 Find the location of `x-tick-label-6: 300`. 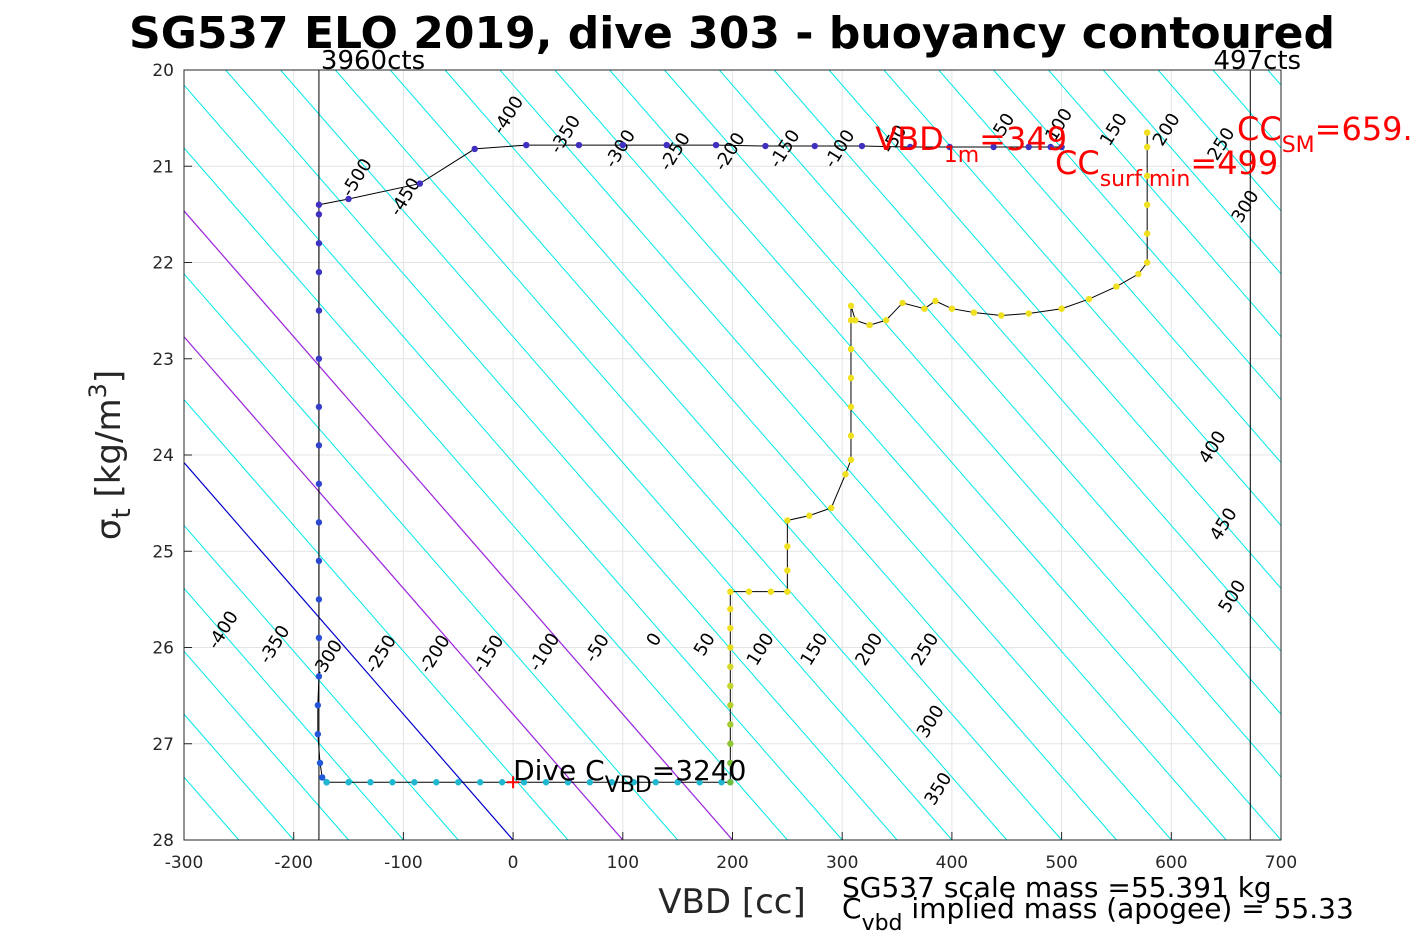

x-tick-label-6: 300 is located at coordinates (842, 863).